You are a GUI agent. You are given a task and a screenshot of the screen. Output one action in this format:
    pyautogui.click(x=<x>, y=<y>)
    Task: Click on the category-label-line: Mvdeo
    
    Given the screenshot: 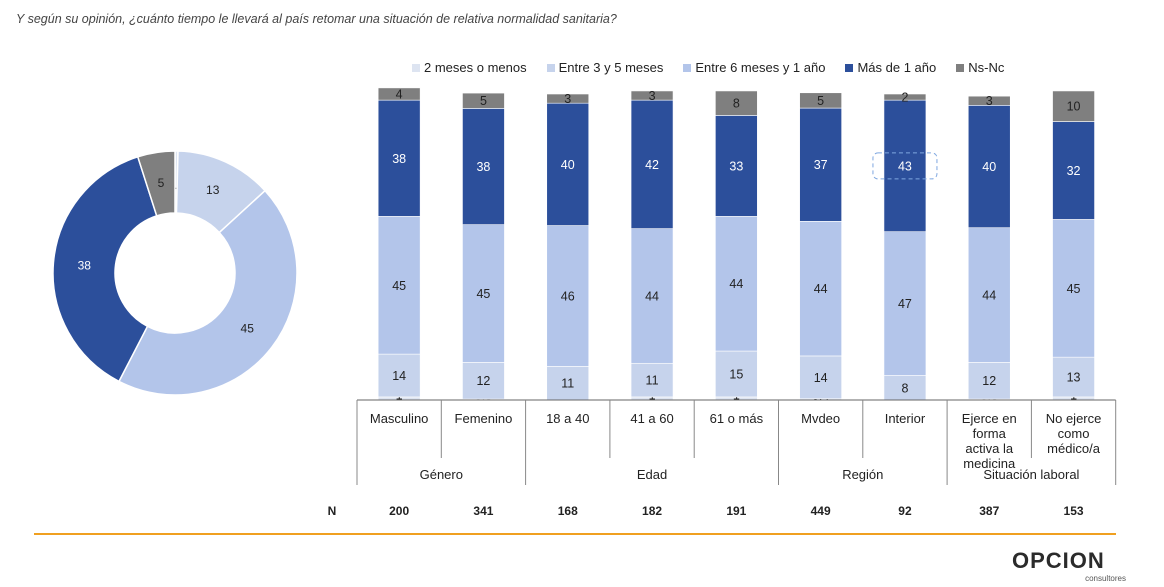 What is the action you would take?
    pyautogui.click(x=820, y=418)
    